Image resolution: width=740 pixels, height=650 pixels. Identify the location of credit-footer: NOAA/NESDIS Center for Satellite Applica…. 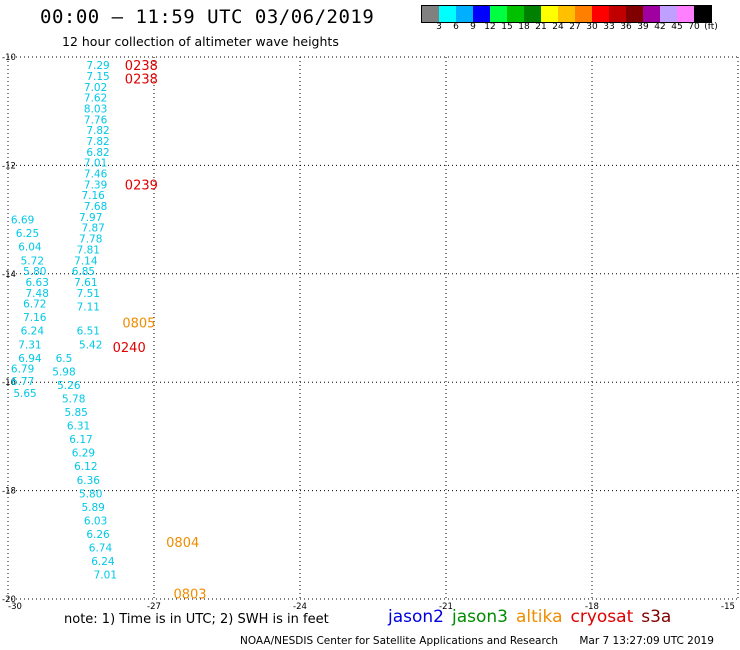
(477, 641).